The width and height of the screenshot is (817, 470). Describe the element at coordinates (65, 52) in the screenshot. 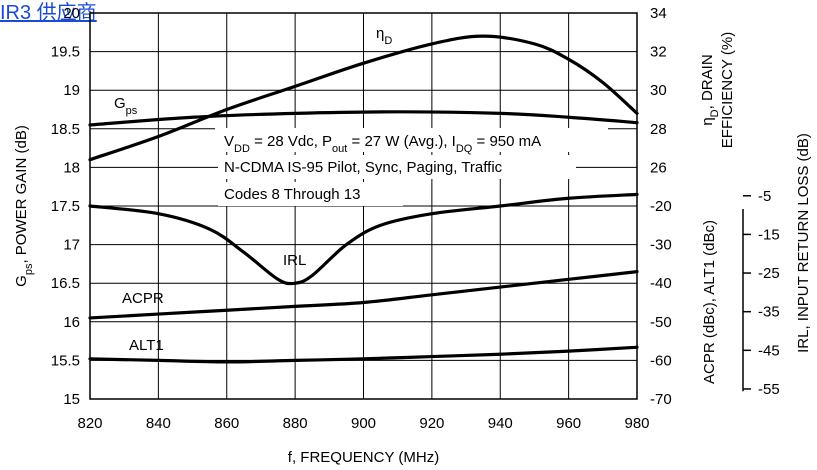

I see `y-left-tick-label: 19.5` at that location.